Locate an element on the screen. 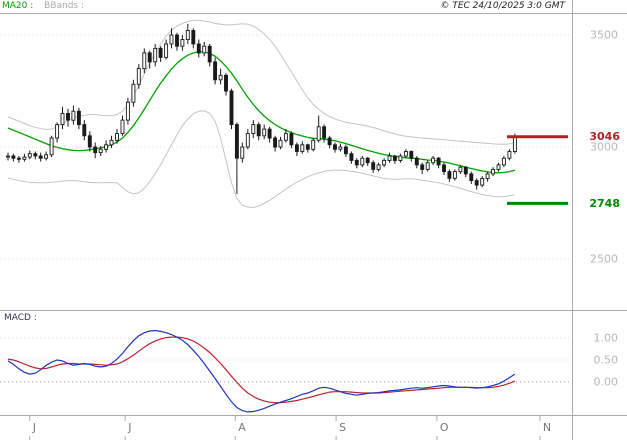  macd-signal-line is located at coordinates (261, 370).